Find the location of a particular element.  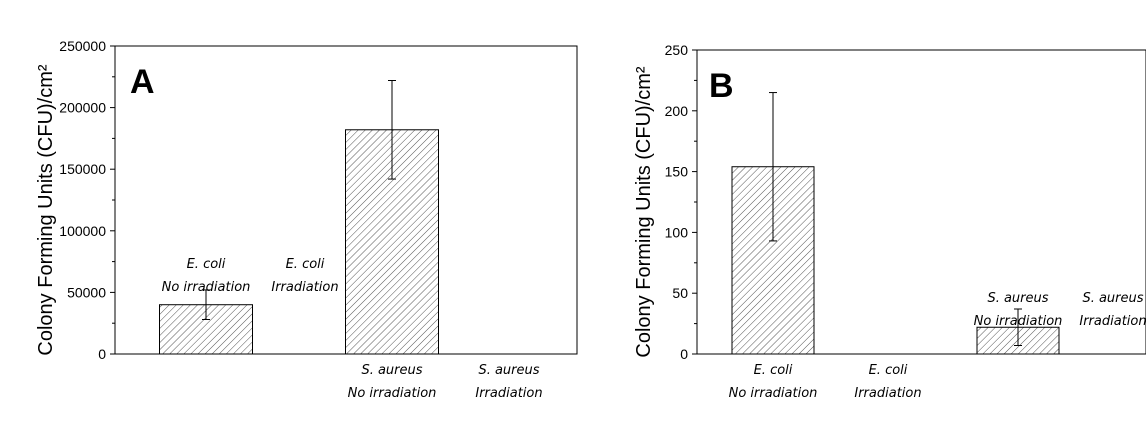

y-tick-label: 200 is located at coordinates (677, 111).